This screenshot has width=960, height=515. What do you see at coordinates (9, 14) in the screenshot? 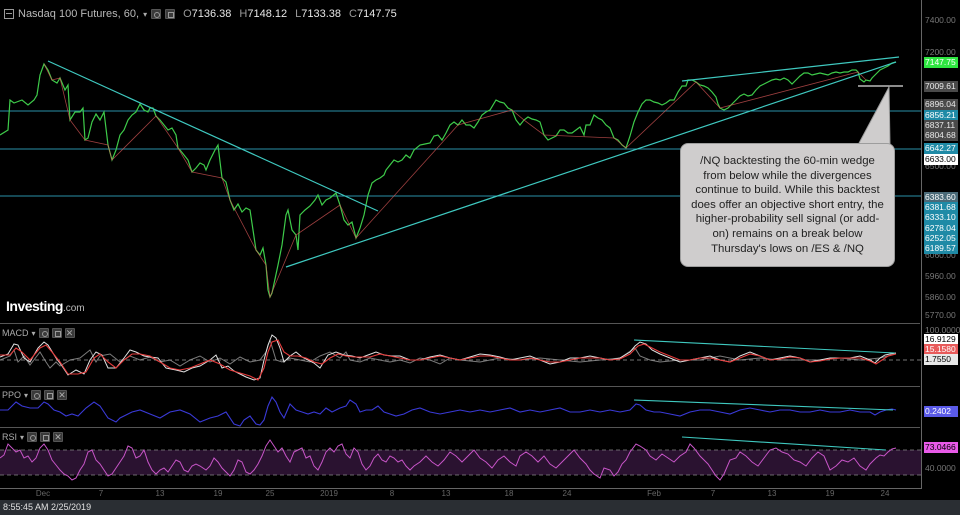
I see `collapse-icon` at bounding box center [9, 14].